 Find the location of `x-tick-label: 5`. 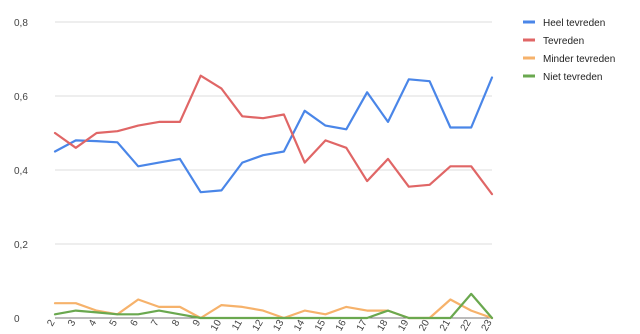

x-tick-label: 5 is located at coordinates (114, 323).